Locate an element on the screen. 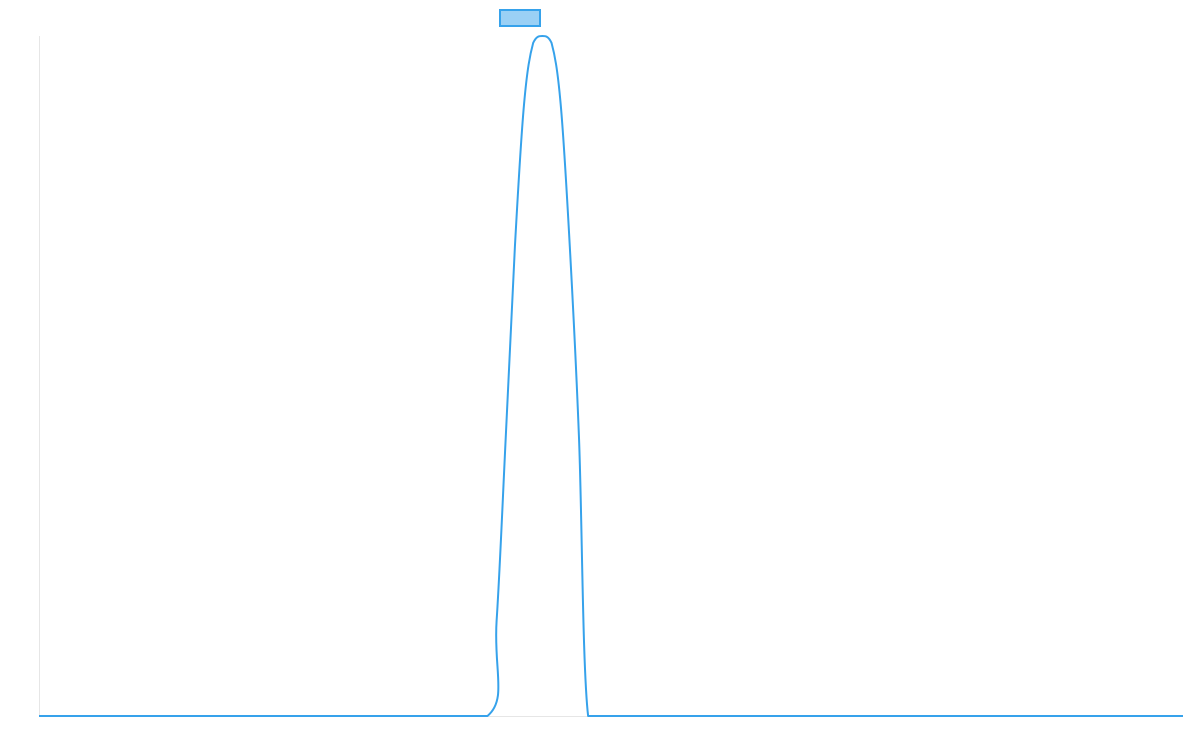  legend is located at coordinates (520, 18).